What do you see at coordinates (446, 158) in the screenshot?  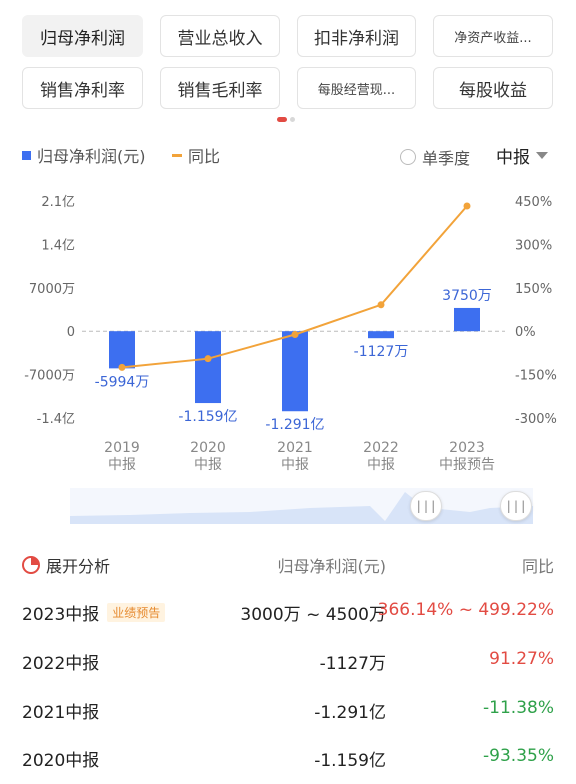 I see `single-quarter-label: 单季度` at bounding box center [446, 158].